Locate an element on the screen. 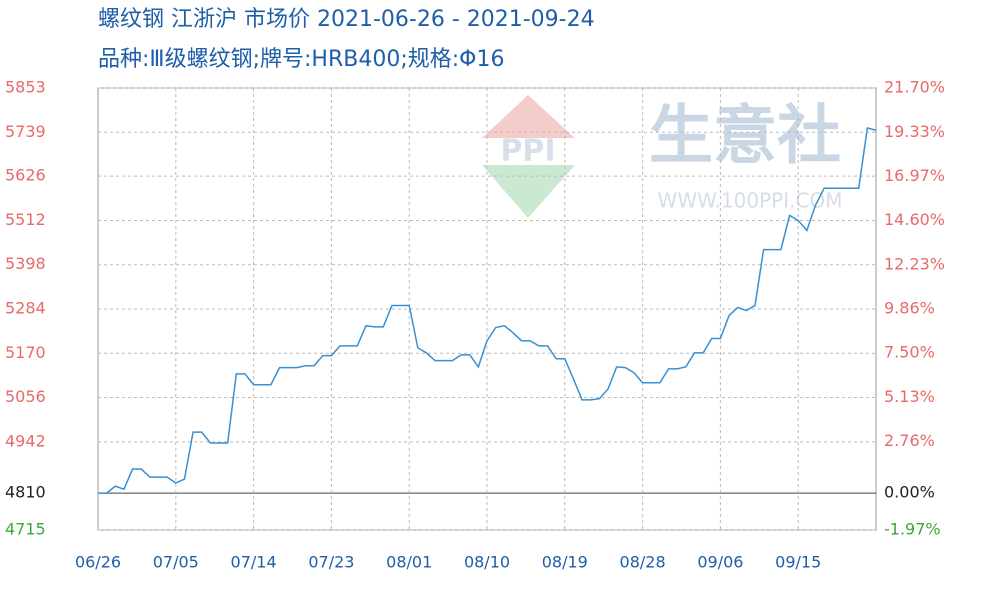 The height and width of the screenshot is (592, 986). chart-title: 螺纹钢 江浙沪 市场价 2021-06-26 - 2021-09-24 is located at coordinates (346, 19).